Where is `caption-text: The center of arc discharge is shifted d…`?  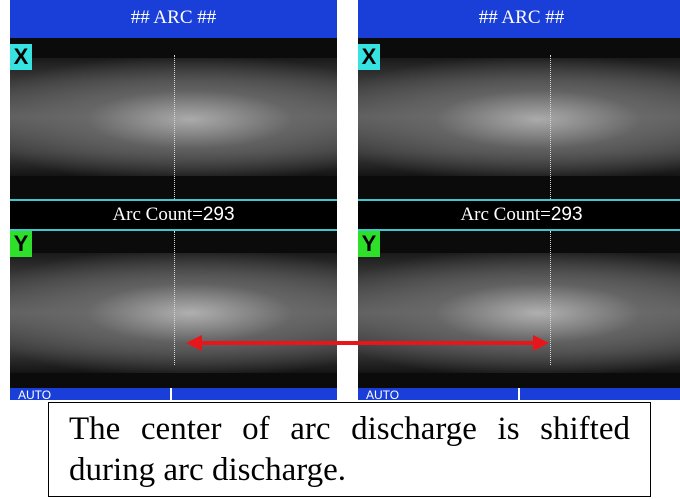 caption-text: The center of arc discharge is shifted d… is located at coordinates (349, 449).